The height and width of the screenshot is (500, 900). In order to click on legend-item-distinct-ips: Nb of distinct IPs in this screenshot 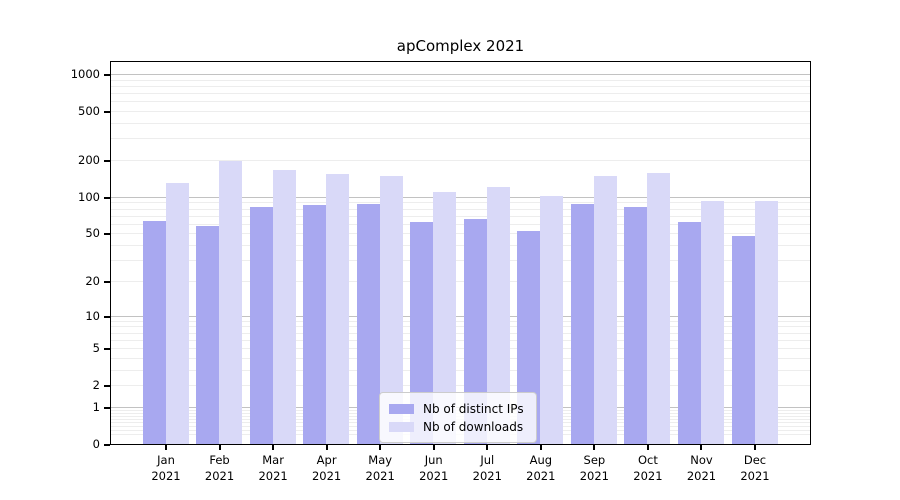, I will do `click(456, 408)`.